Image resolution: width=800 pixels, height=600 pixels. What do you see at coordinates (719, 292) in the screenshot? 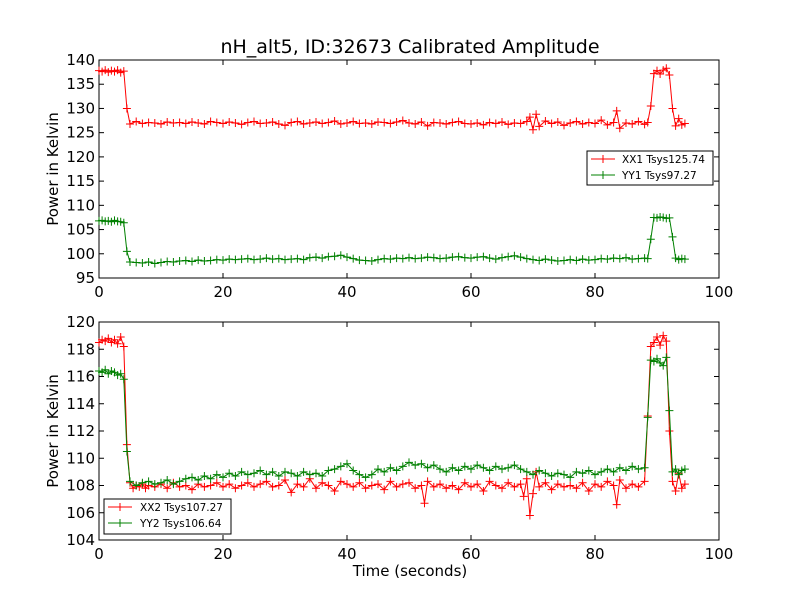
I see `x-tick-label: 100` at bounding box center [719, 292].